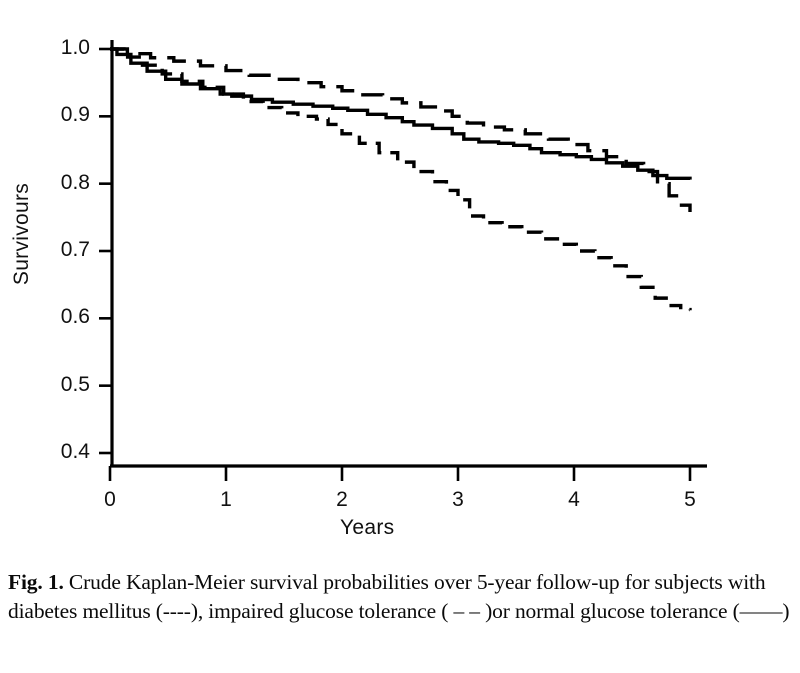 The width and height of the screenshot is (800, 673). I want to click on x-tick-label: 3, so click(458, 499).